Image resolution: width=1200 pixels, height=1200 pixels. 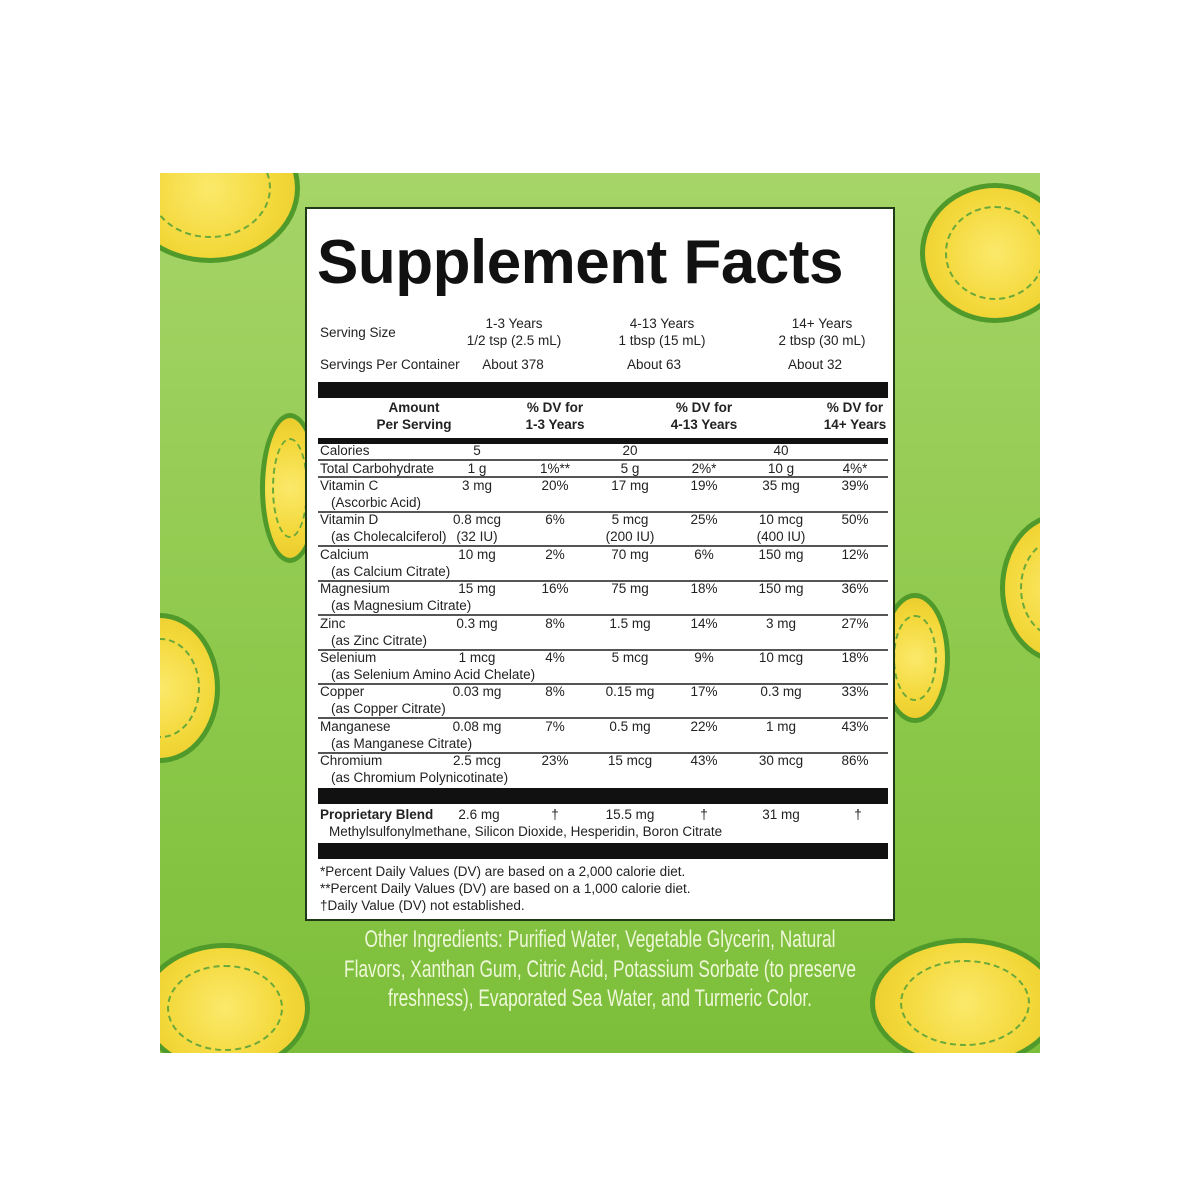 I want to click on dv-header: % DV for, so click(x=704, y=407).